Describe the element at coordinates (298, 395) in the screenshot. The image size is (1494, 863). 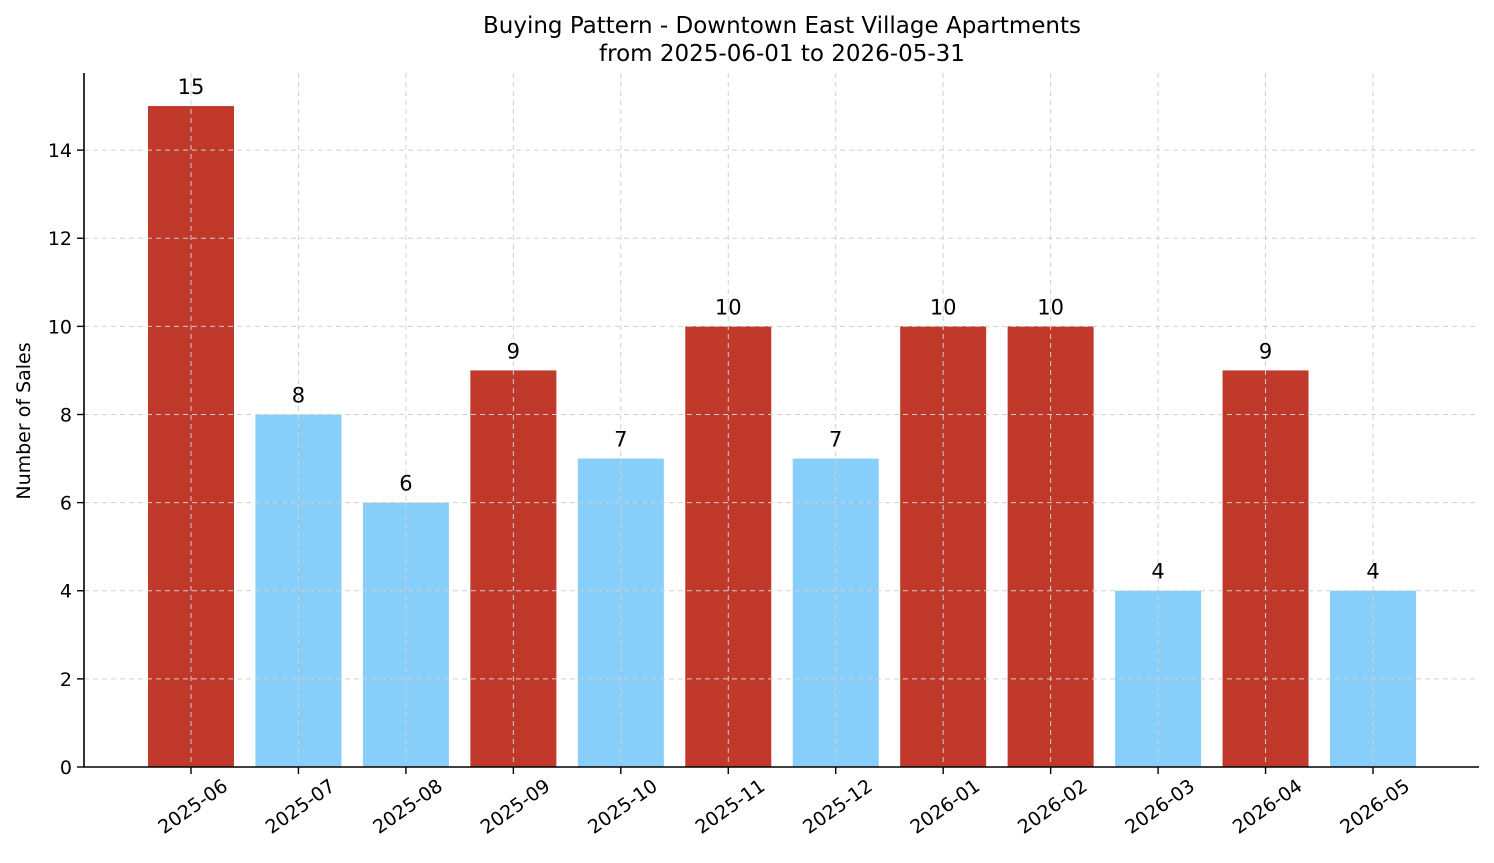
I see `bar-value-label: 8` at that location.